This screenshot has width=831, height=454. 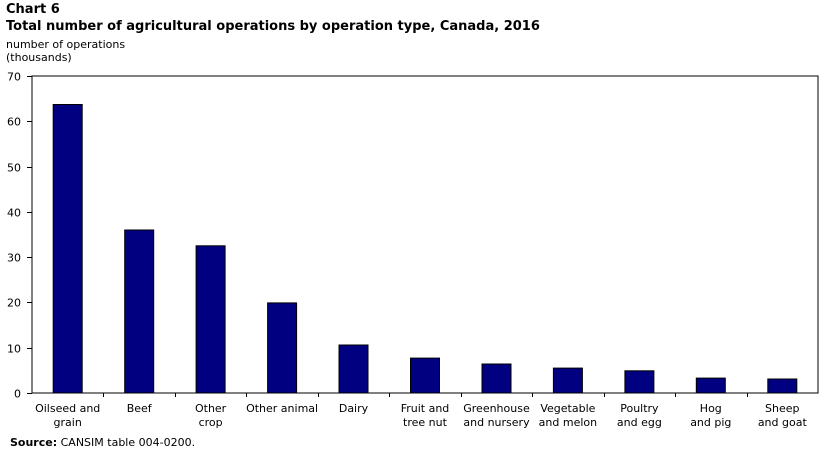 What do you see at coordinates (425, 408) in the screenshot?
I see `x-category-label: Fruit and` at bounding box center [425, 408].